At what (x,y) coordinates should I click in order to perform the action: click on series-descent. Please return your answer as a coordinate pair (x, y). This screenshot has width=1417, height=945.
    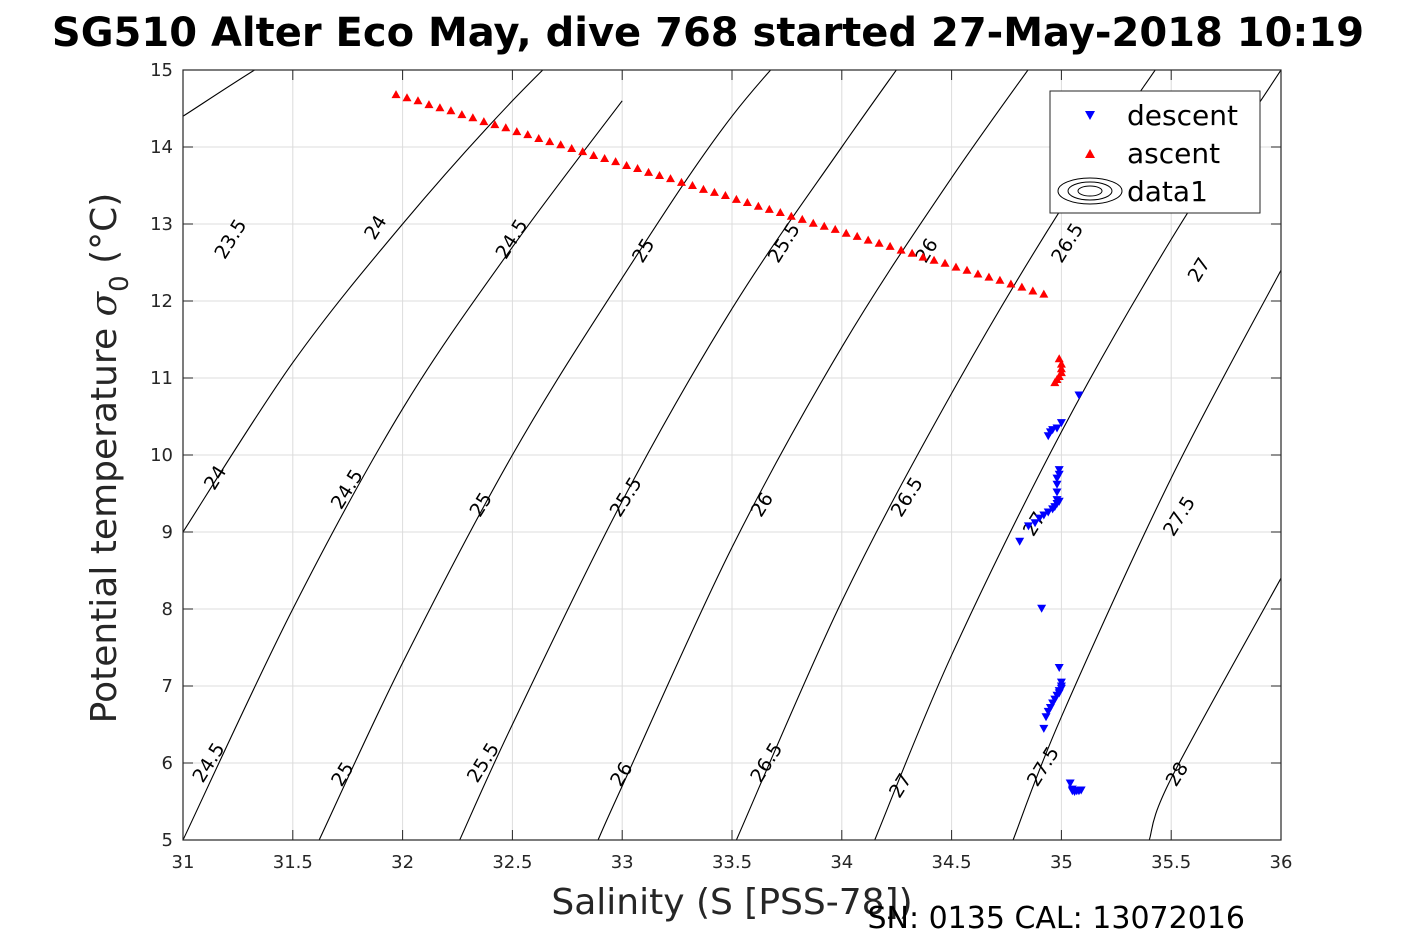
    Looking at the image, I should click on (1050, 593).